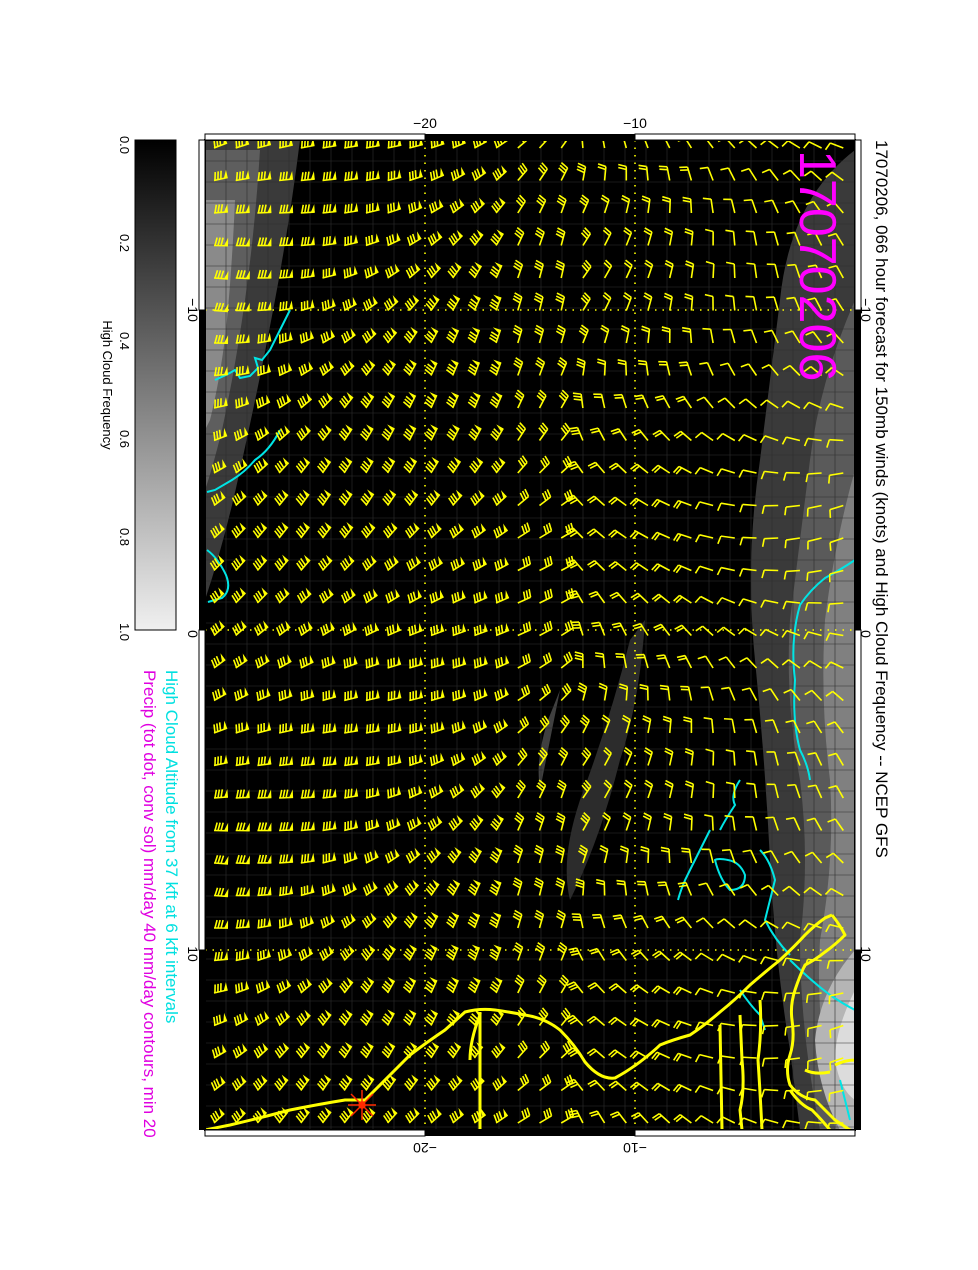 This screenshot has height=1270, width=978. Describe the element at coordinates (124, 145) in the screenshot. I see `colorbar-tick-0: 0.0` at that location.